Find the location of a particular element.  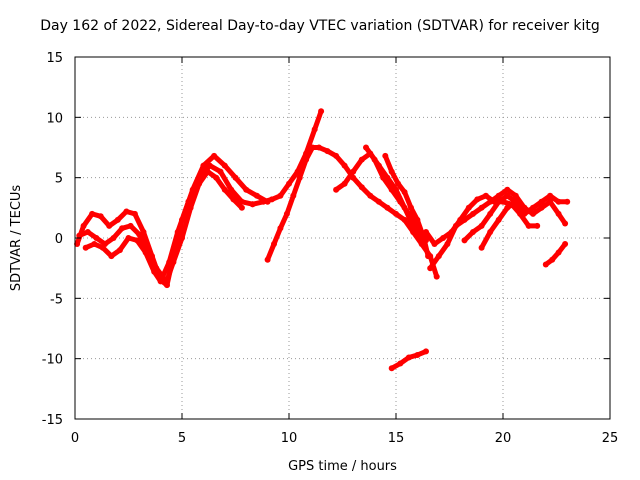

y-tick-label: -5 is located at coordinates (56, 299).